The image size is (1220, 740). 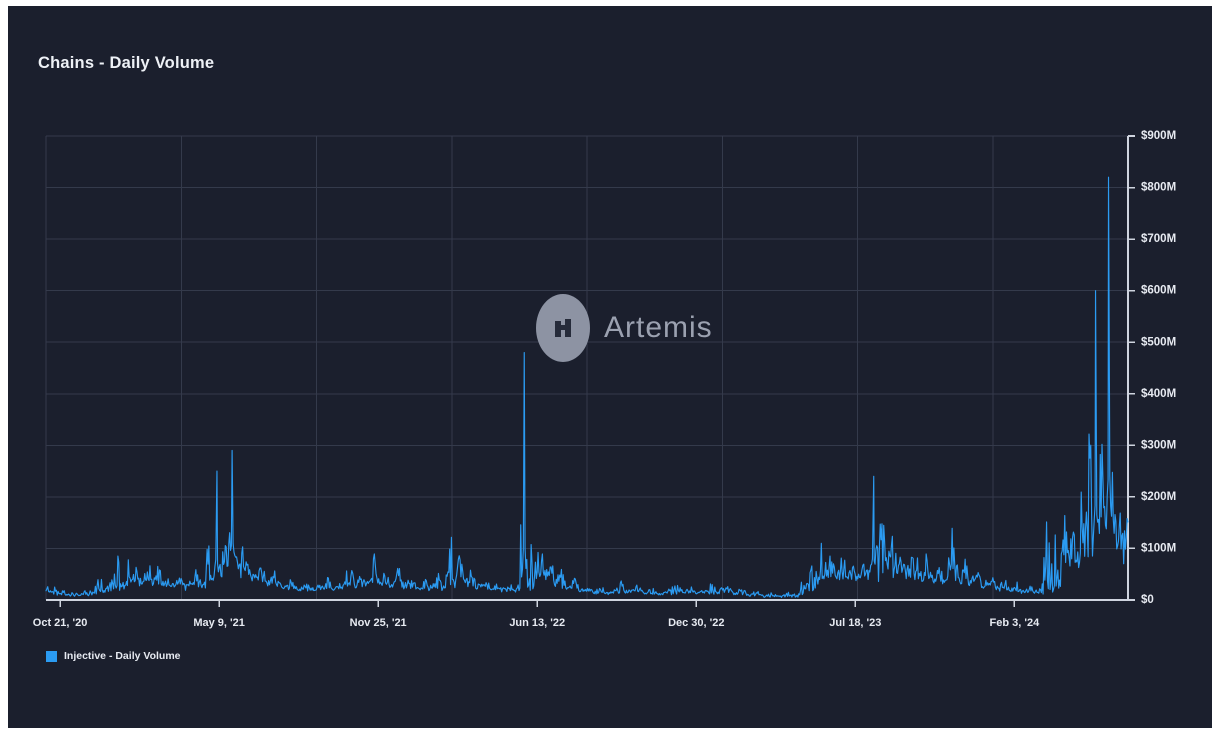 What do you see at coordinates (51, 656) in the screenshot?
I see `legend-color-swatch` at bounding box center [51, 656].